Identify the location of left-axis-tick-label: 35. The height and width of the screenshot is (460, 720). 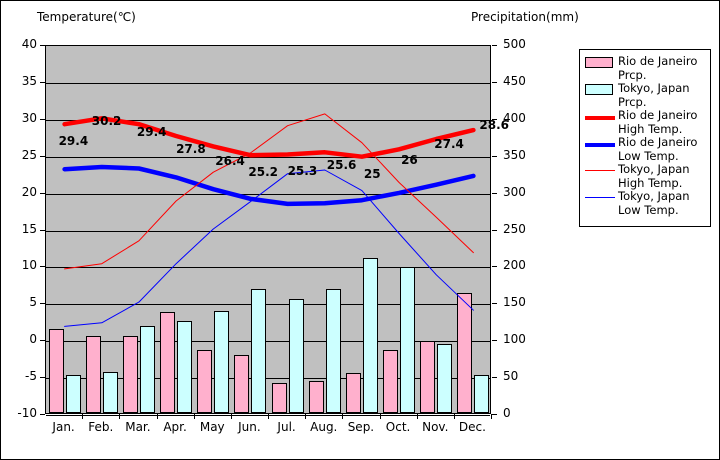
(29, 80).